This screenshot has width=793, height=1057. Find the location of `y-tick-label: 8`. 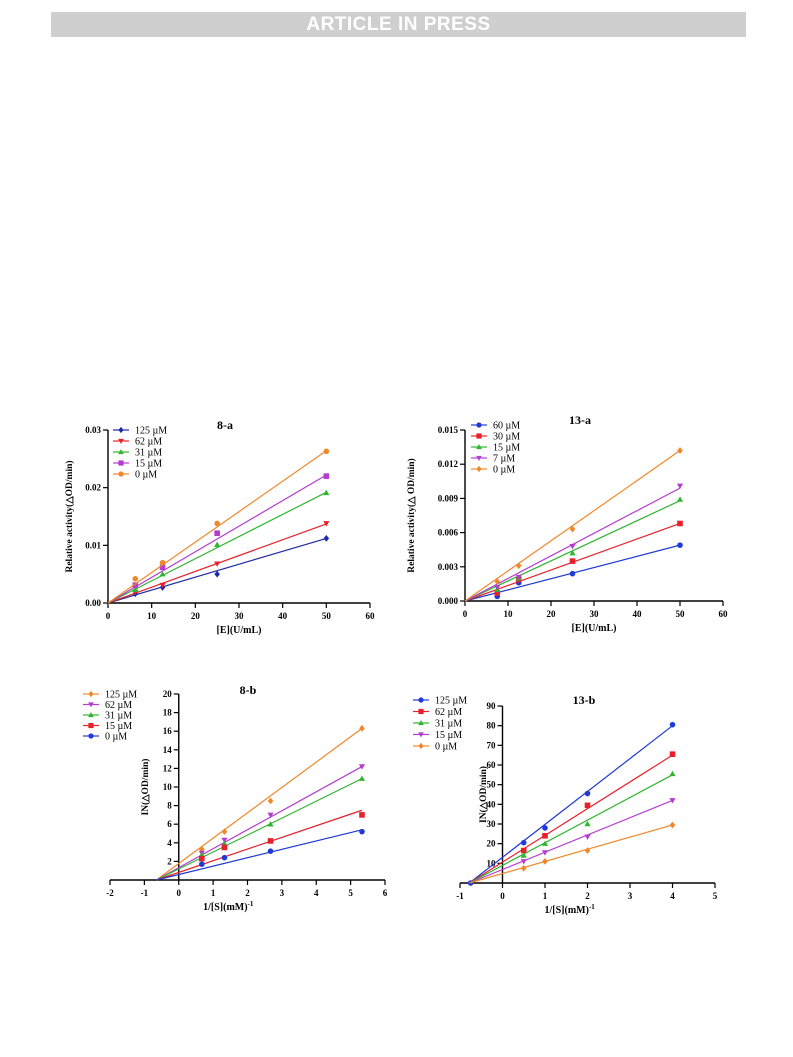

y-tick-label: 8 is located at coordinates (169, 806).